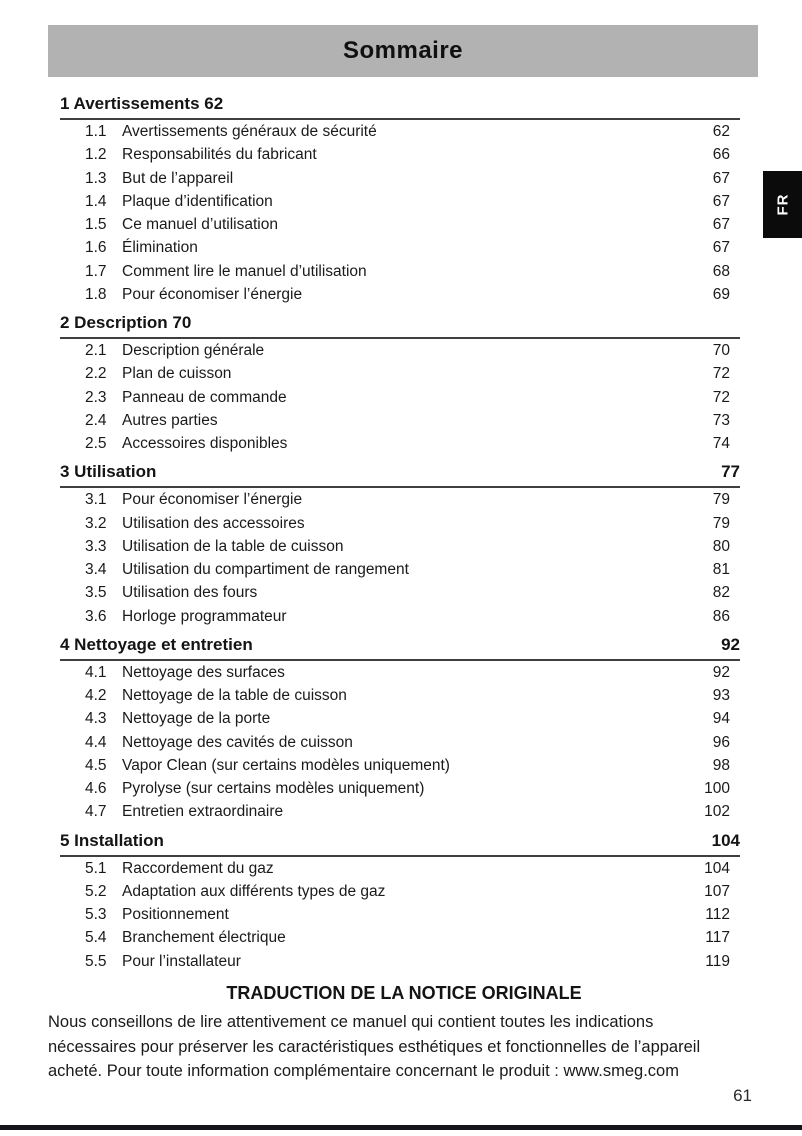 The image size is (802, 1136). I want to click on toc-entry-label: Plan de cuisson, so click(177, 374).